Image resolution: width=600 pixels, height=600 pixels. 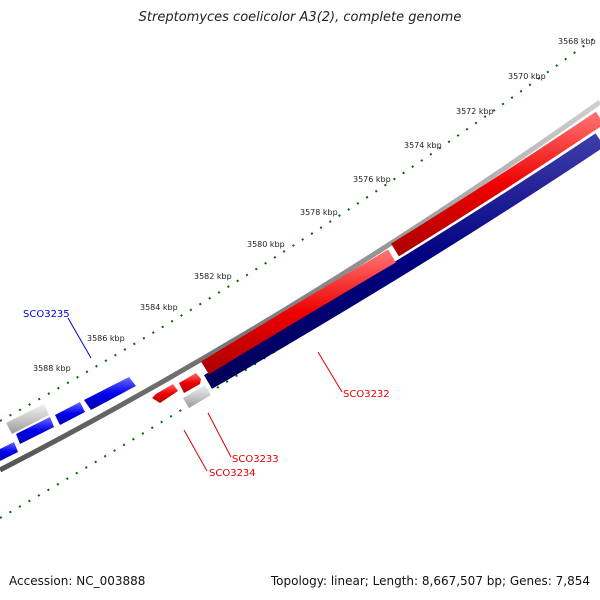 What do you see at coordinates (77, 581) in the screenshot?
I see `accession-text: Accession: NC_003888` at bounding box center [77, 581].